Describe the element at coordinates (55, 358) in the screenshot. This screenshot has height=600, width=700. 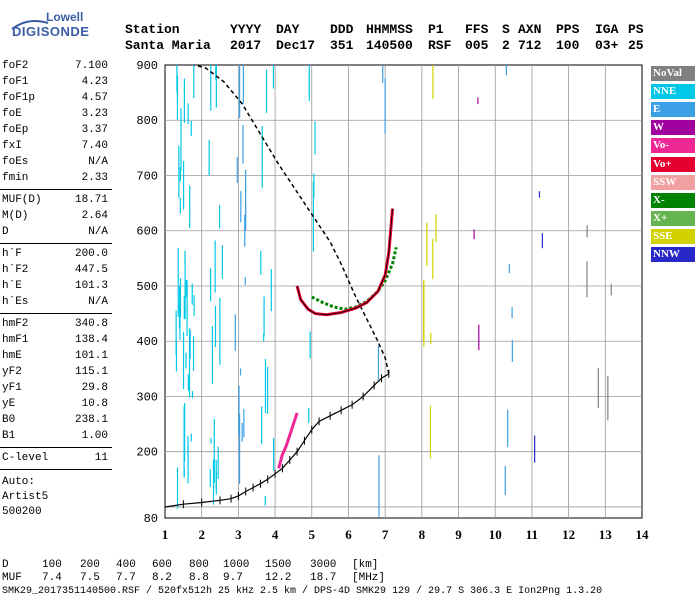
I see `param-row: hmE 101.1` at that location.